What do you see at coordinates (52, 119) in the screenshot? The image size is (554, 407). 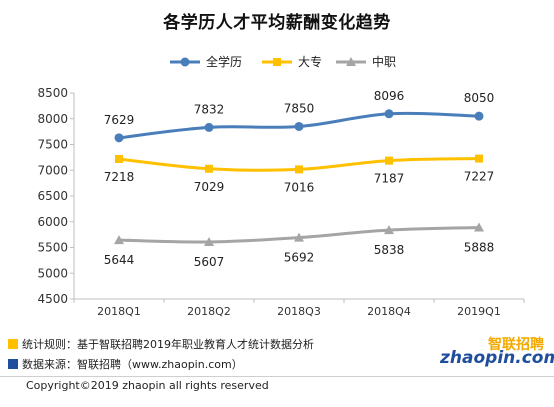 I see `y-tick-label: 8000` at bounding box center [52, 119].